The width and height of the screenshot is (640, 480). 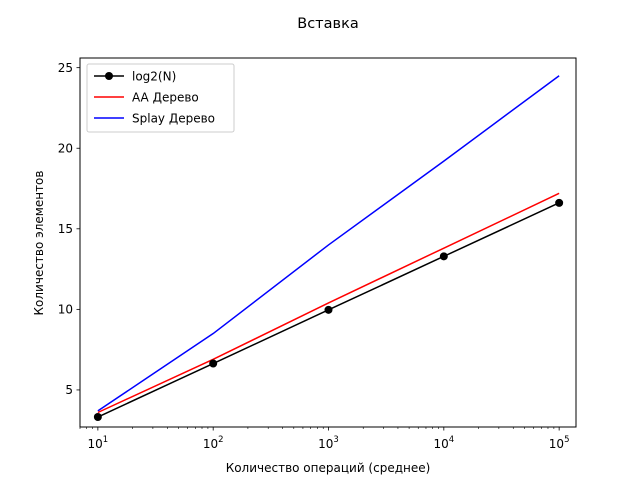 I want to click on y-tick-label: 25, so click(x=65, y=68).